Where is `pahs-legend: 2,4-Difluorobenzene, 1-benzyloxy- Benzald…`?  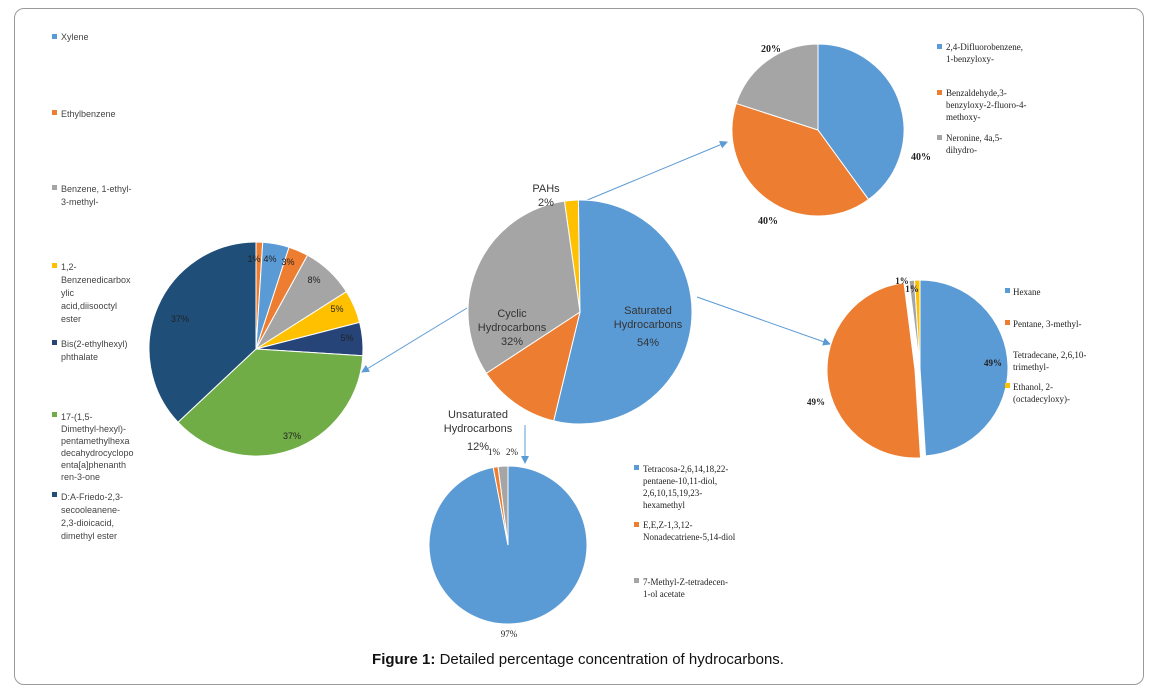
pahs-legend: 2,4-Difluorobenzene, 1-benzyloxy- Benzald… is located at coordinates (981, 98).